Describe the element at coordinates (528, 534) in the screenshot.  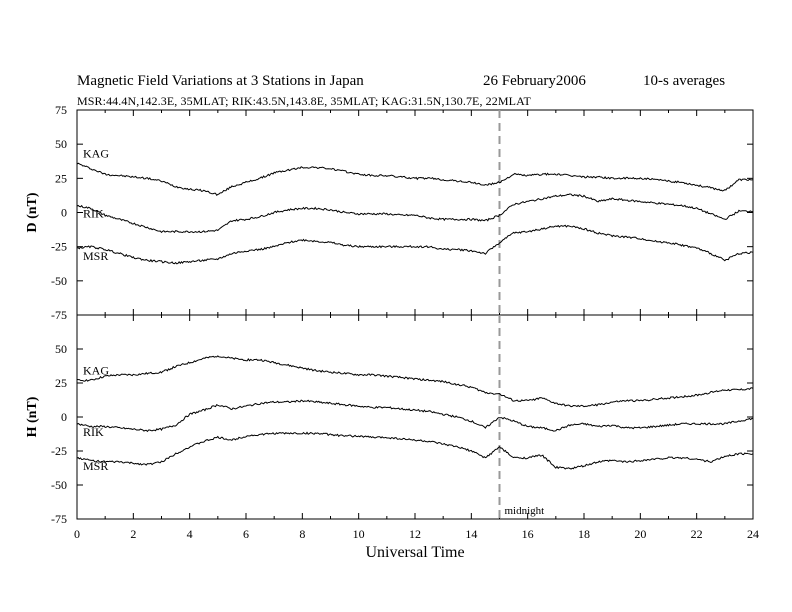
I see `x-tick-label: 16` at that location.